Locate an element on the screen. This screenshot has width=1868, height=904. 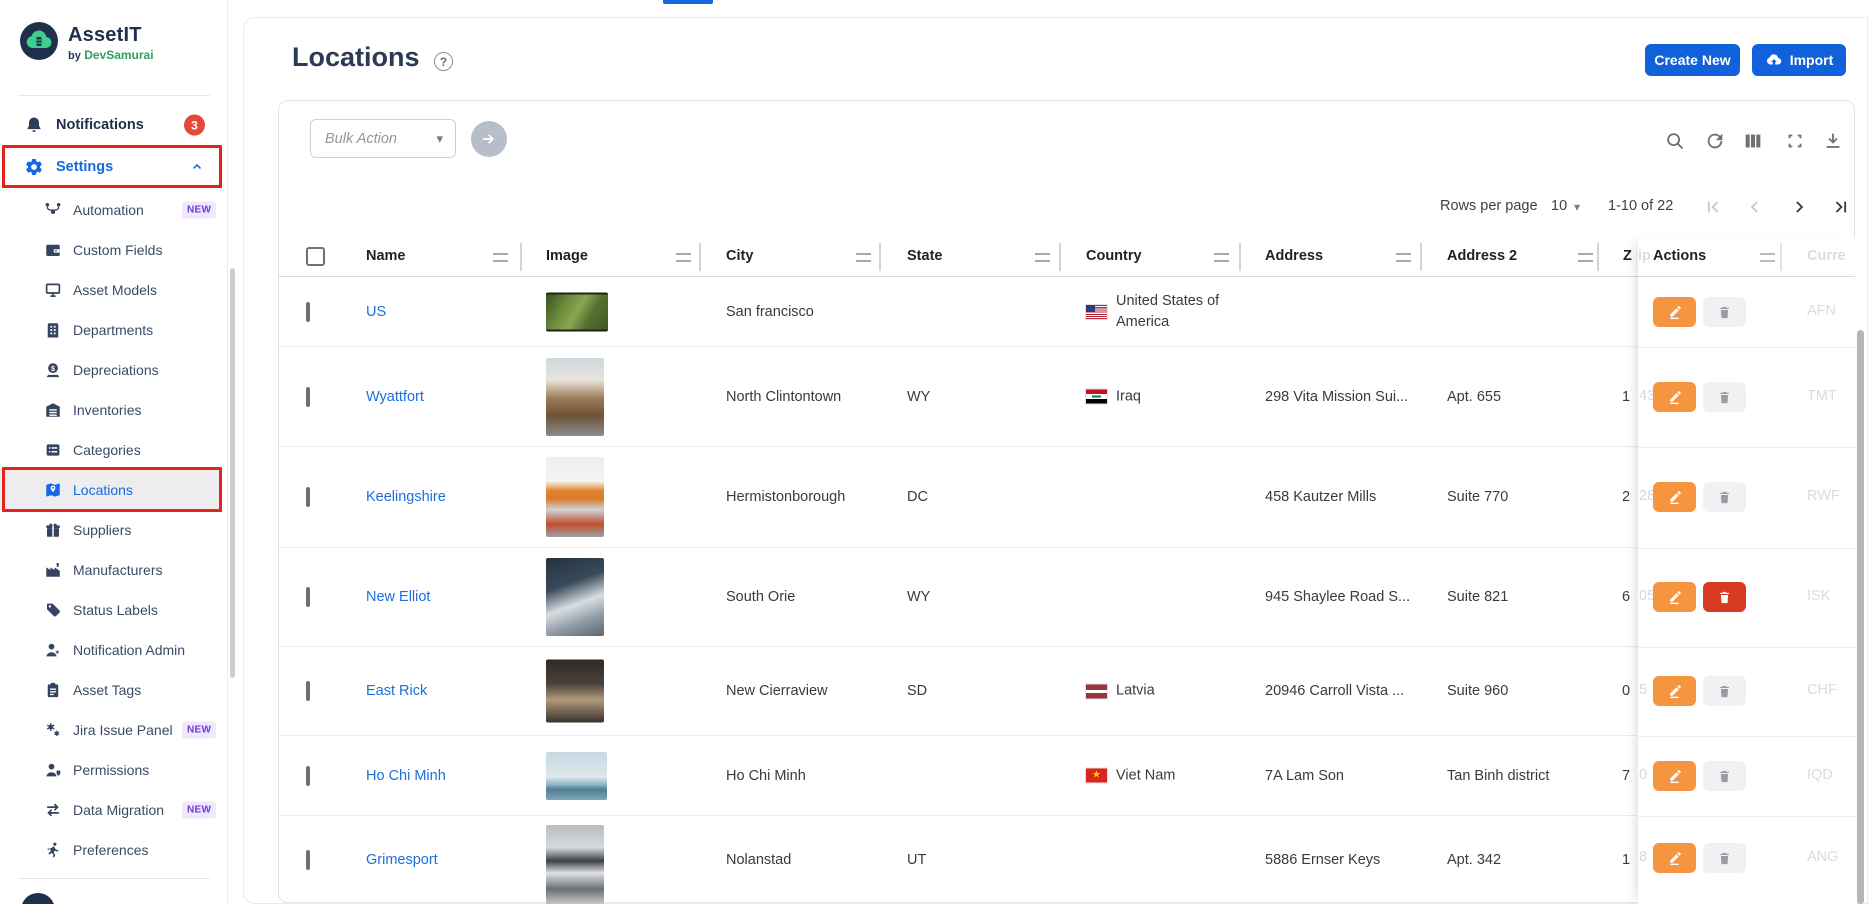
location-name-link: Wyattfort is located at coordinates (395, 396).